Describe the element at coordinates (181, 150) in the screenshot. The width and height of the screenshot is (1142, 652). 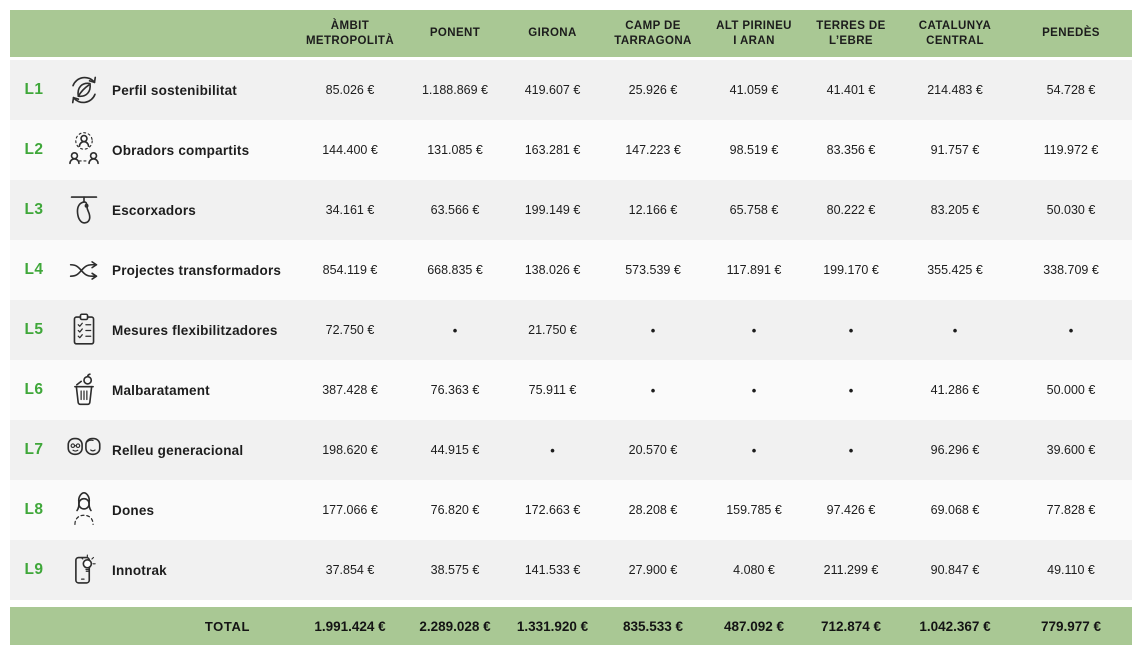
I see `row-label: Obradors compartits` at that location.